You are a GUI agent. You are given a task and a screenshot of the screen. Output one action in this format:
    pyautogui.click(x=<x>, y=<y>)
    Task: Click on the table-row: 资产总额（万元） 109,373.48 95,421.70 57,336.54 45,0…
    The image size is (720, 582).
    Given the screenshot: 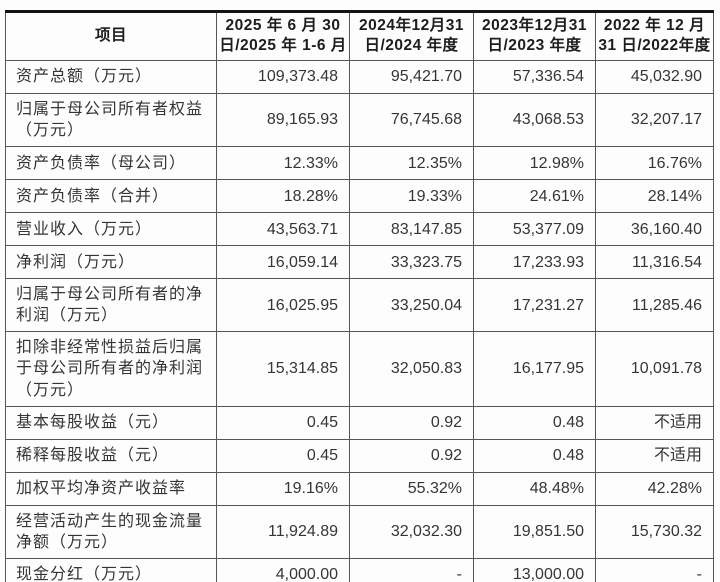 What is the action you would take?
    pyautogui.click(x=359, y=76)
    